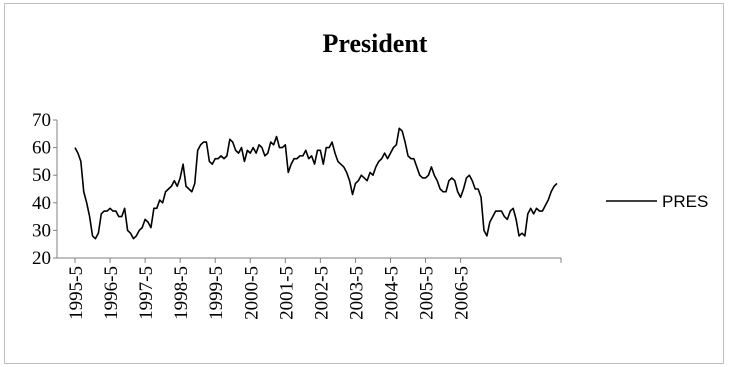 Image resolution: width=729 pixels, height=367 pixels. Describe the element at coordinates (685, 201) in the screenshot. I see `legend-label-pres: PRES` at that location.